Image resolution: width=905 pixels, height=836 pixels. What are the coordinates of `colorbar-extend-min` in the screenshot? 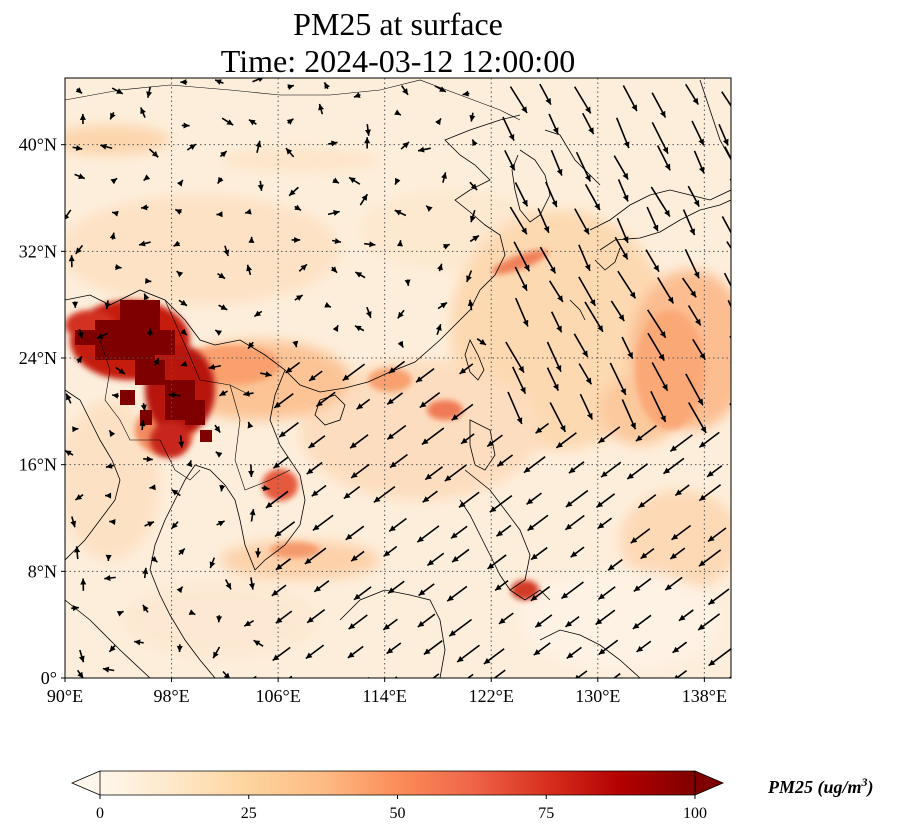 It's located at (85, 783).